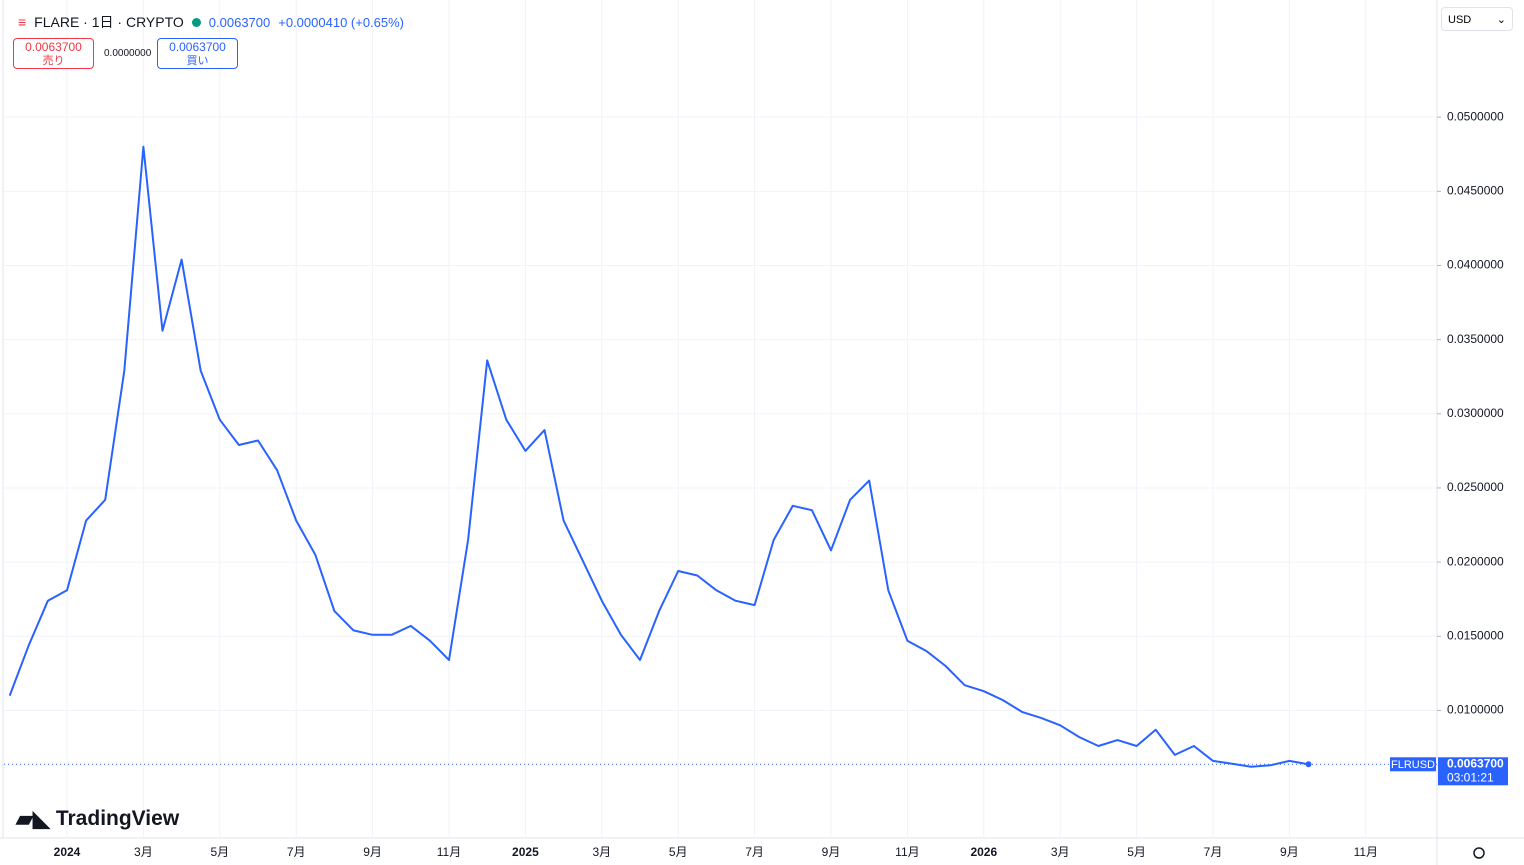 The image size is (1524, 865). Describe the element at coordinates (197, 61) in the screenshot. I see `buy-label: 買い` at that location.